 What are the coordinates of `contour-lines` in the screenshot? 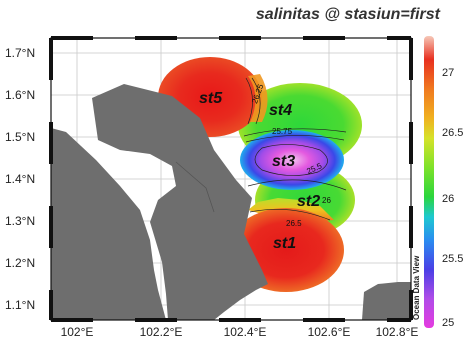 It's located at (295, 149).